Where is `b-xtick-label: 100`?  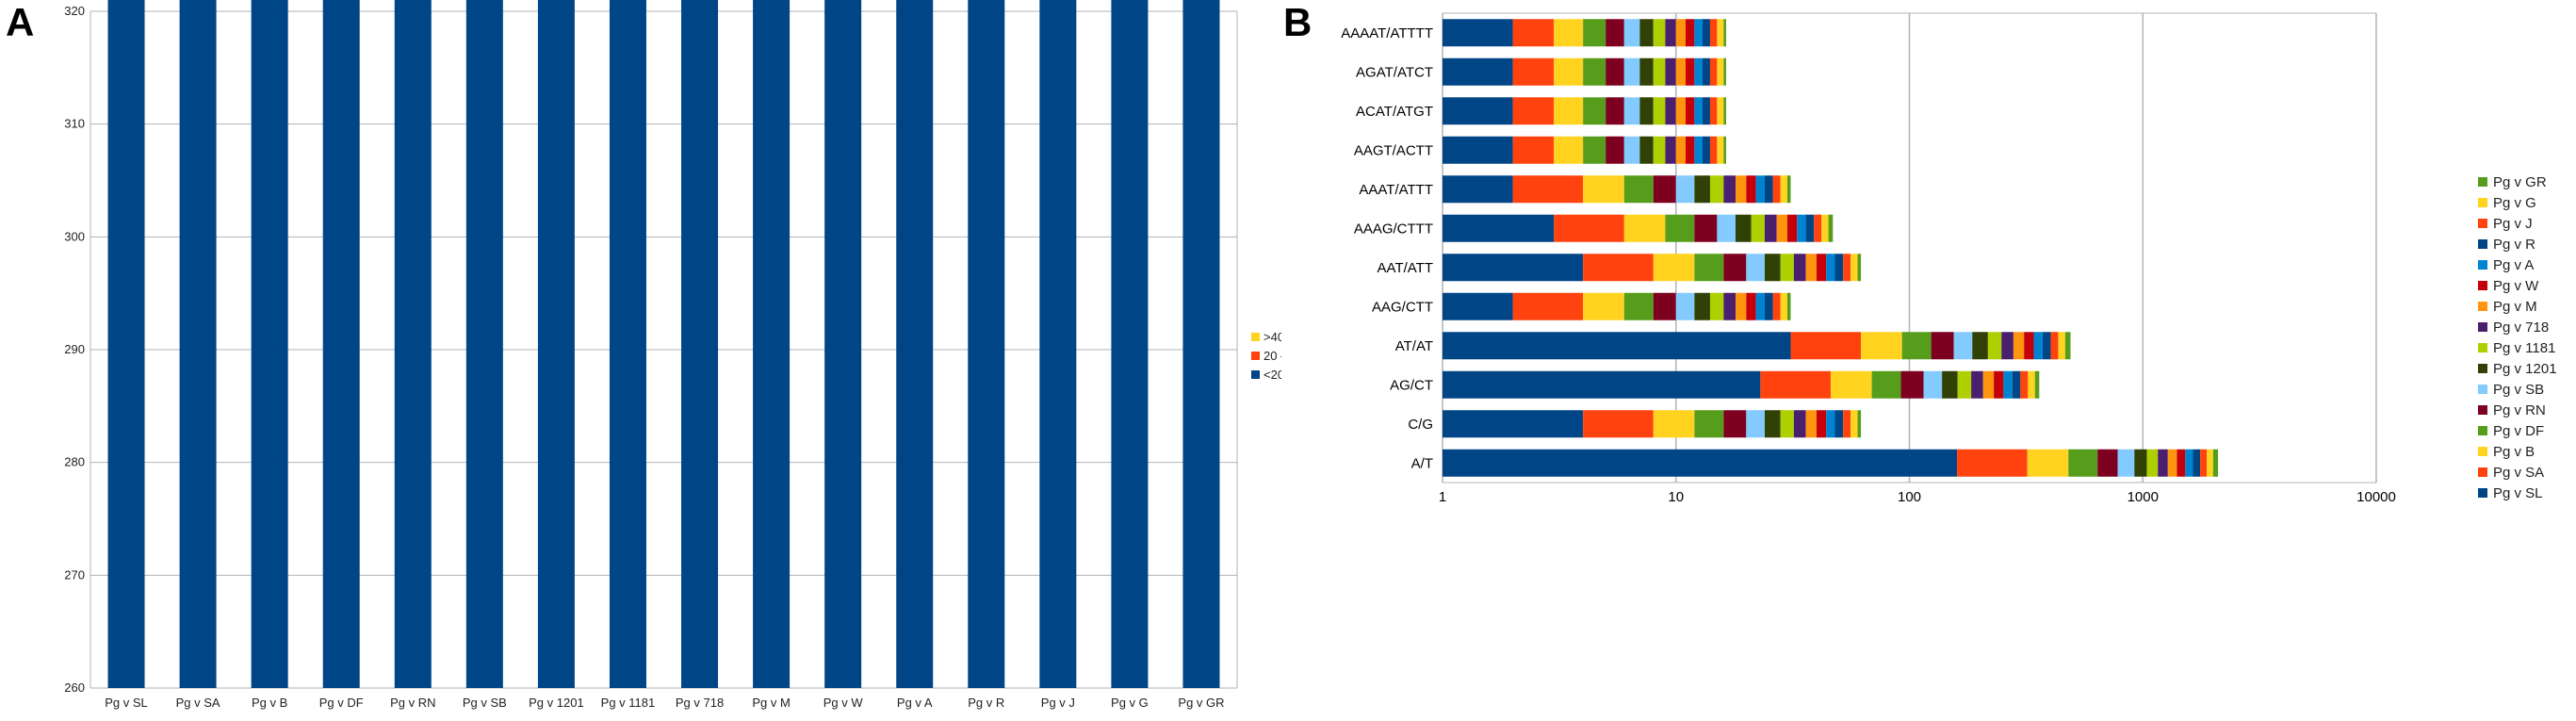
b-xtick-label: 100 is located at coordinates (1909, 497).